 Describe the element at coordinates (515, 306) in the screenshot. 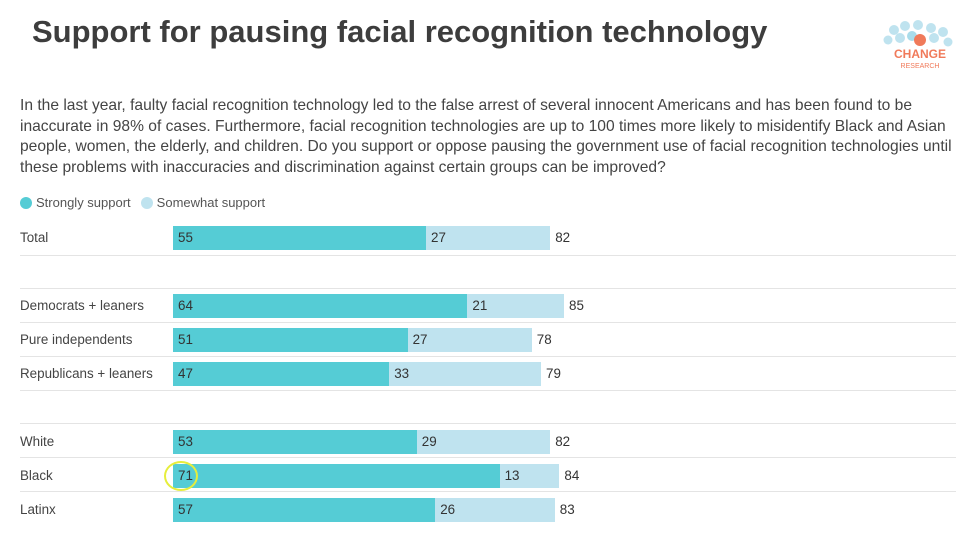

I see `bar-somewhat-democrats-leaners` at that location.